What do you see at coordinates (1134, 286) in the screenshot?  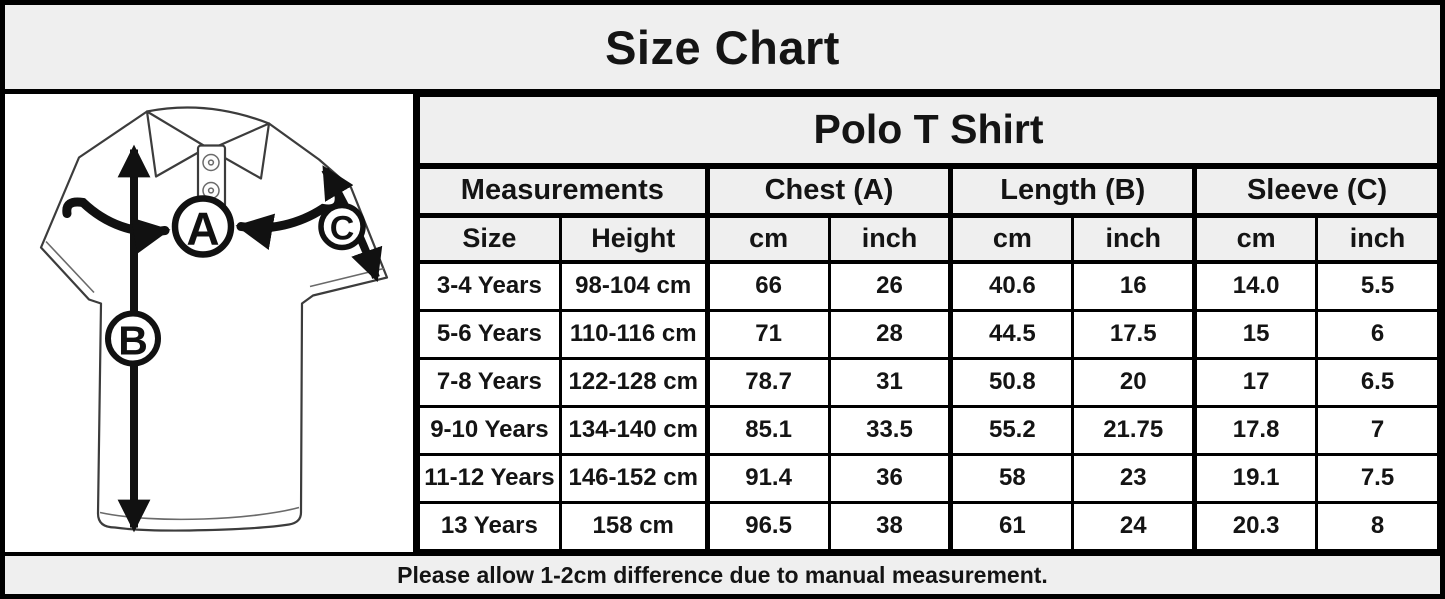 I see `length-inch-cell: 16` at bounding box center [1134, 286].